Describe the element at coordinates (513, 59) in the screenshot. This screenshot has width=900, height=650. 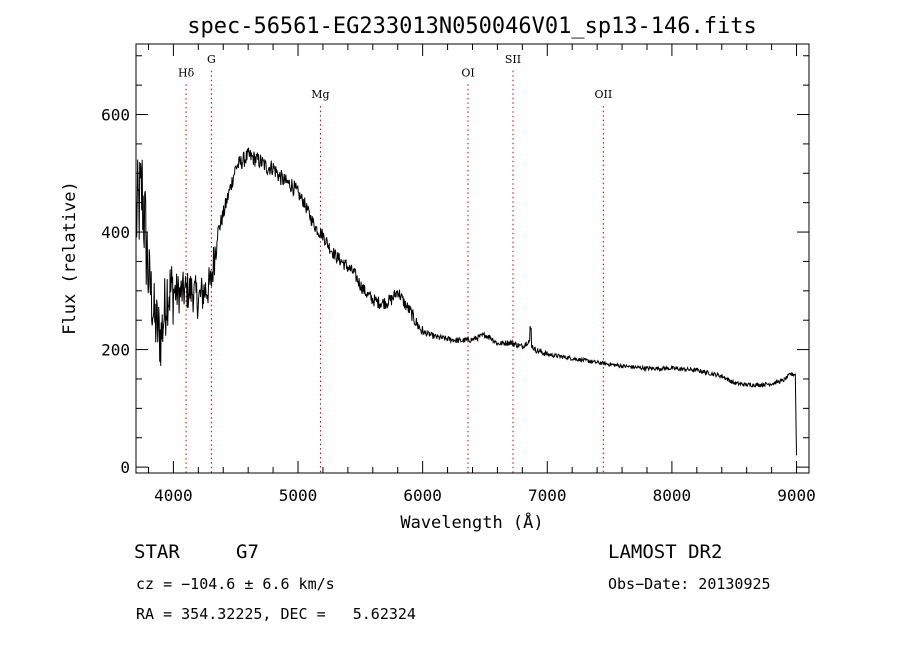
I see `spectral-line-label: SII` at that location.